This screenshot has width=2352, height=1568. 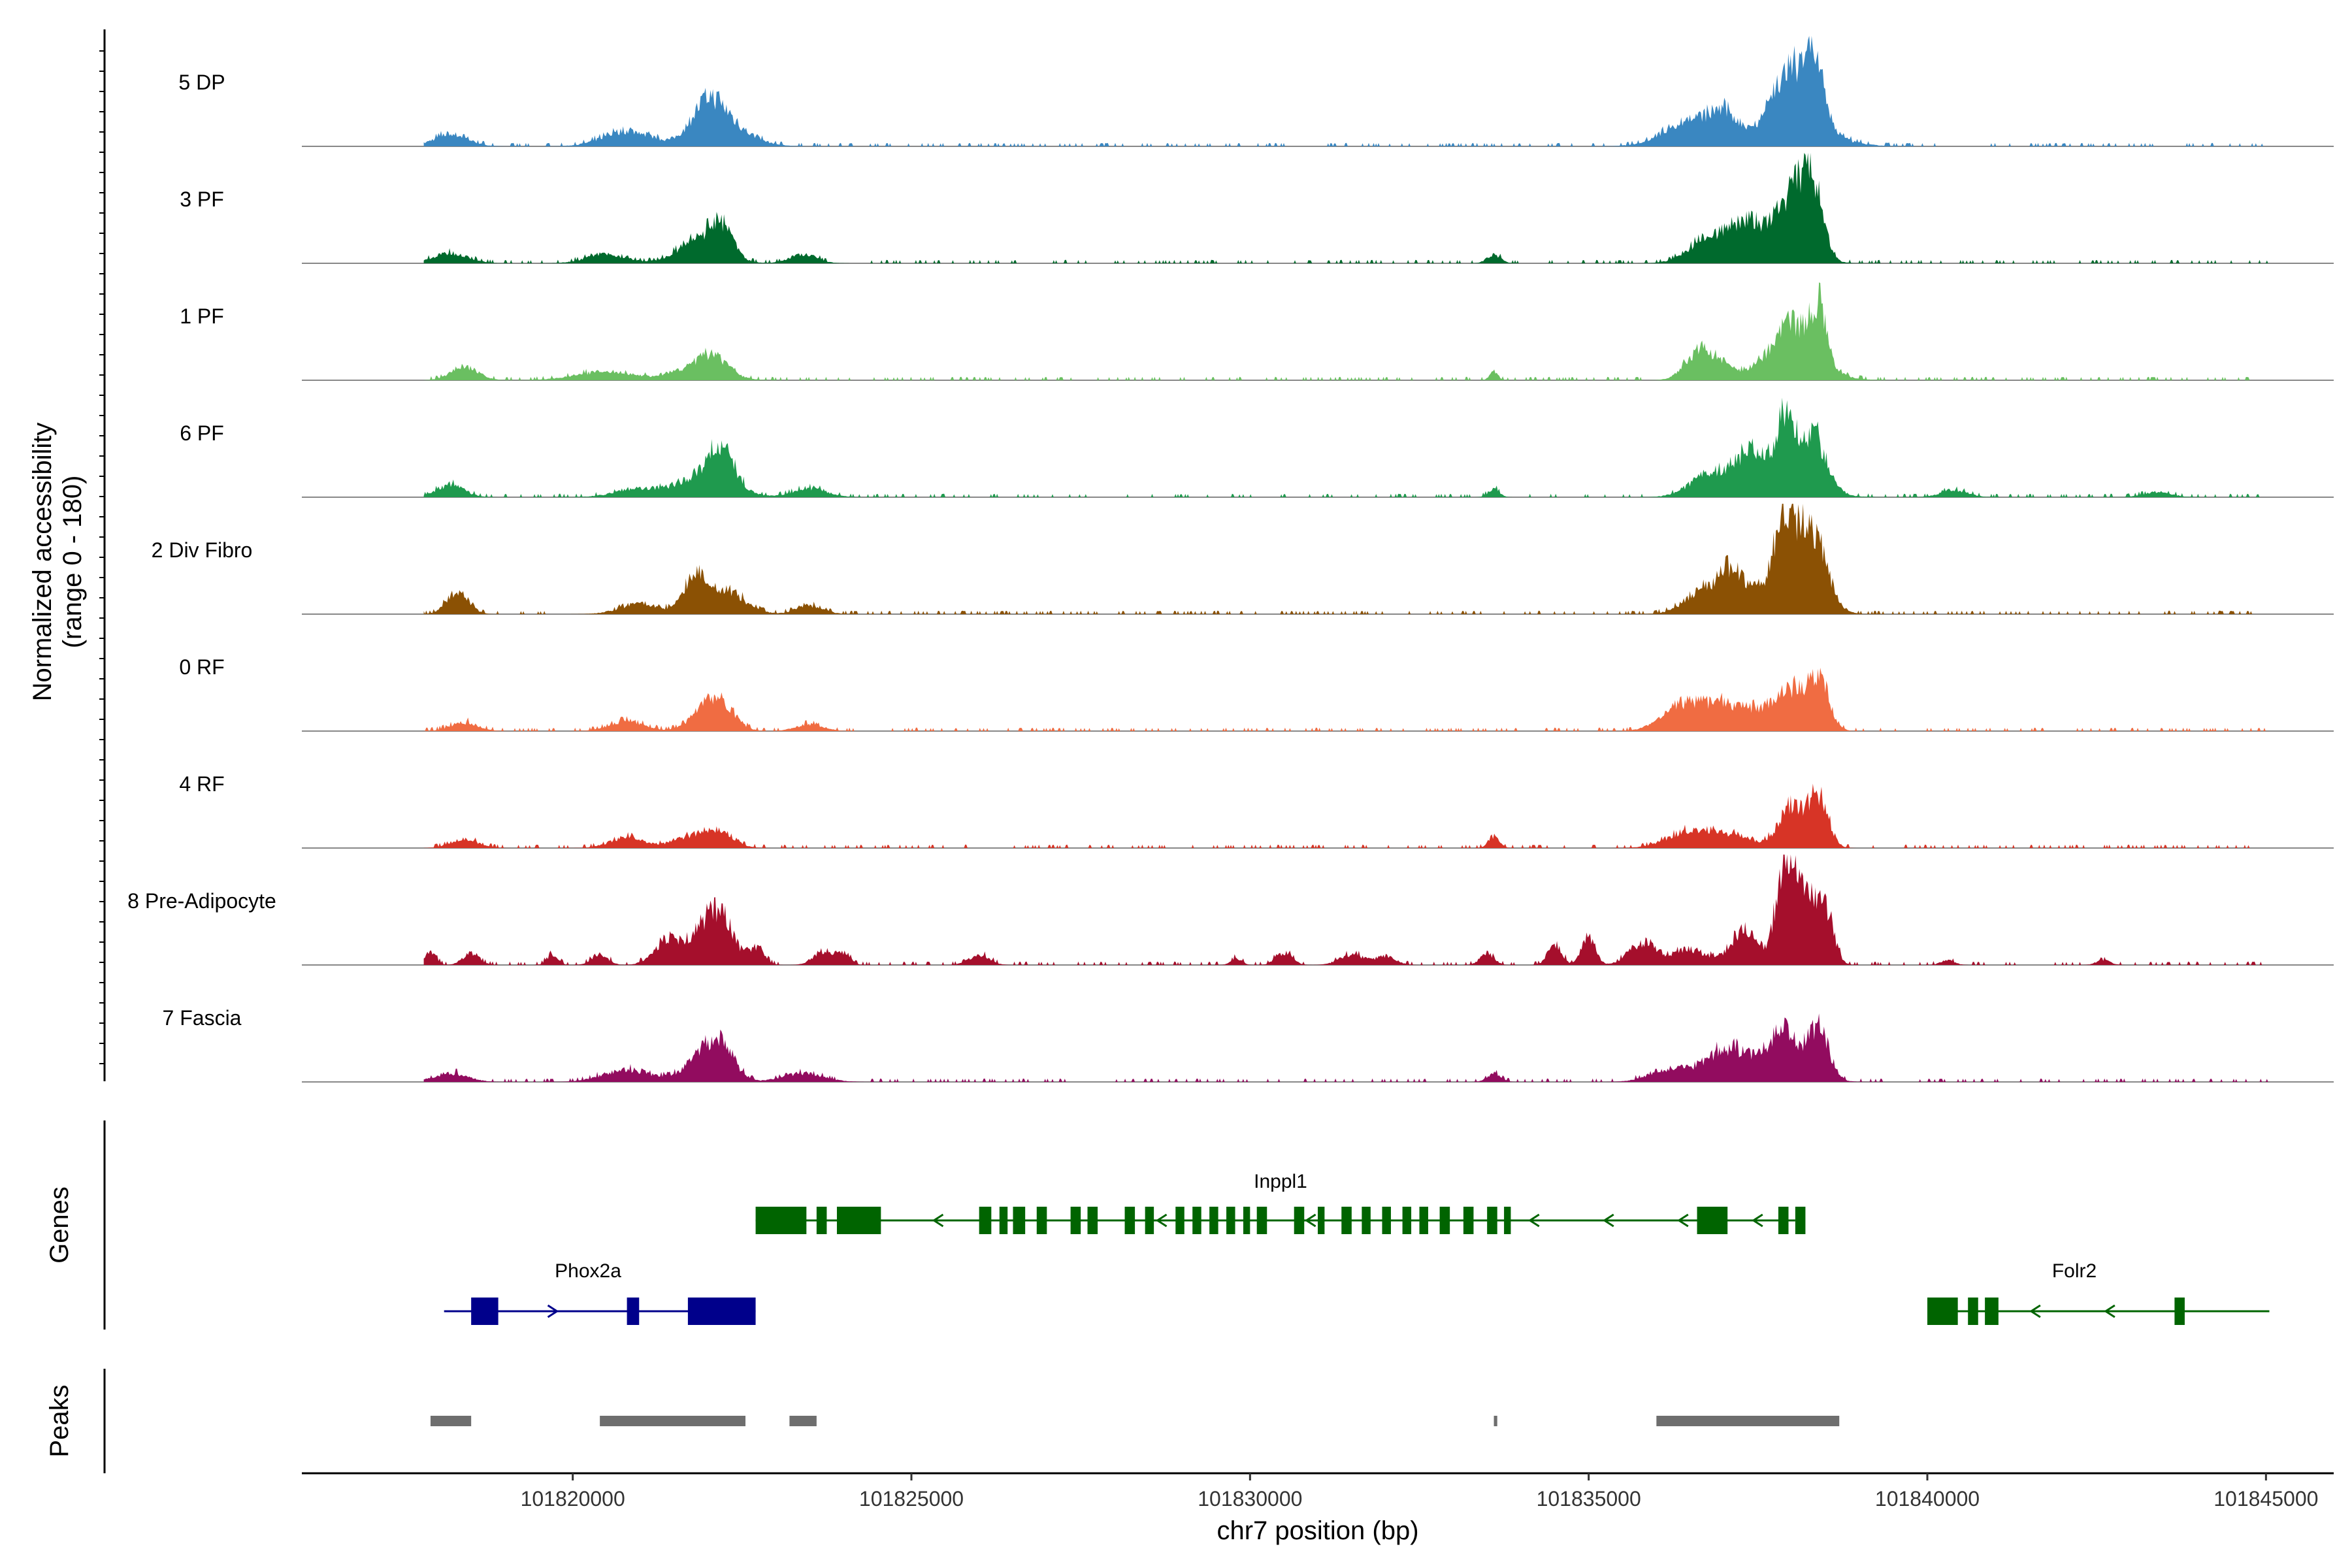 I want to click on y-axis-title-line1: Normalized accessibility, so click(x=42, y=562).